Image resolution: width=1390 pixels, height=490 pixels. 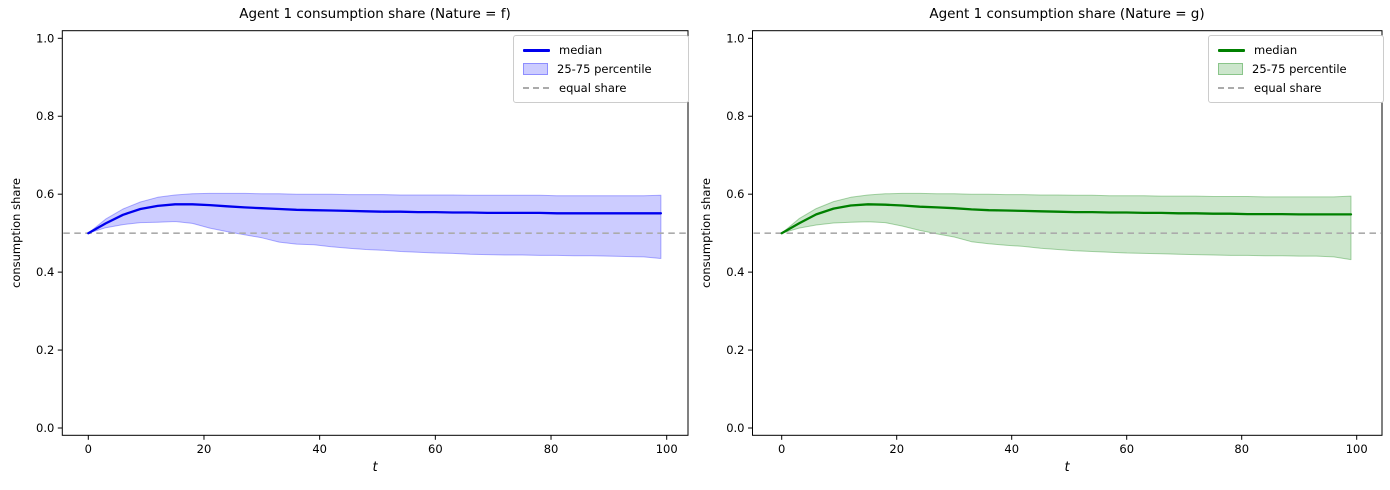 What do you see at coordinates (375, 14) in the screenshot?
I see `panel-f-title: Agent 1 consumption share (Nature = f)` at bounding box center [375, 14].